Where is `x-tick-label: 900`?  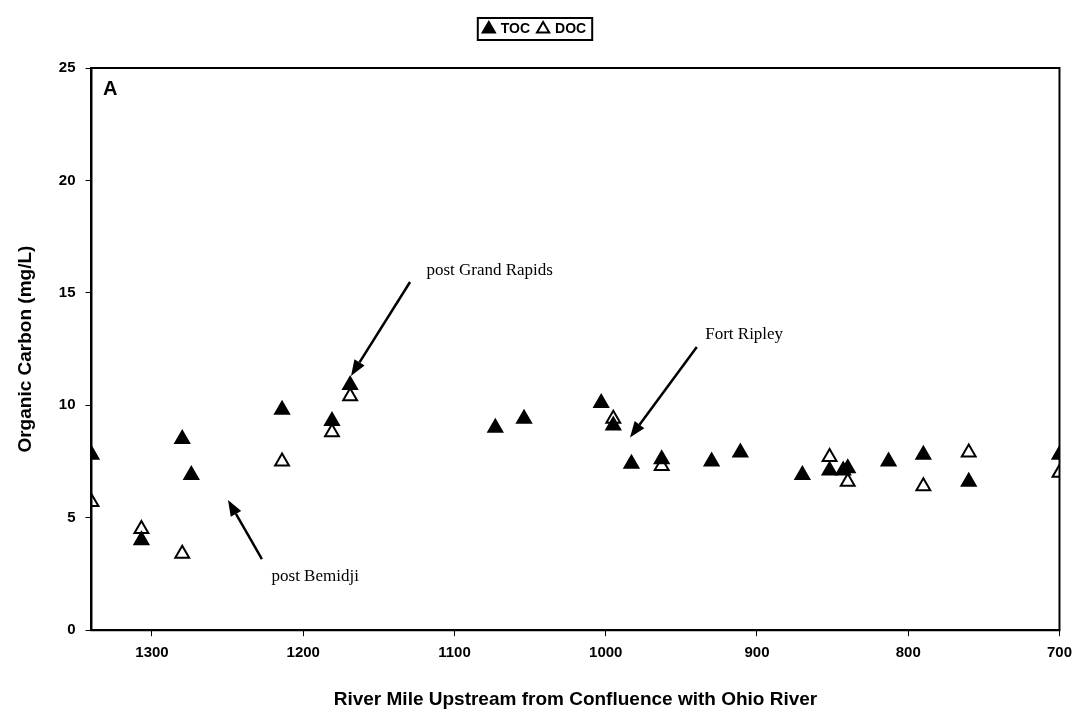
x-tick-label: 900 is located at coordinates (757, 652).